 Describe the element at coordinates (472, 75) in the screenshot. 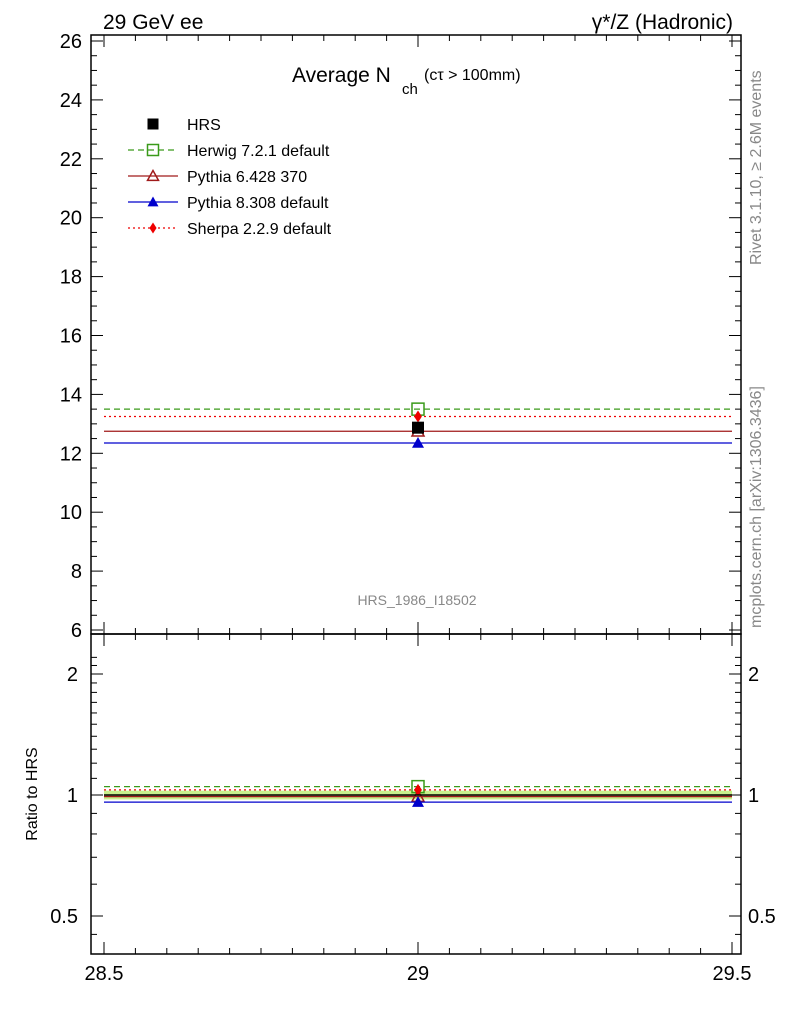

I see `chart-title-suffix: (cτ > 100mm)` at that location.